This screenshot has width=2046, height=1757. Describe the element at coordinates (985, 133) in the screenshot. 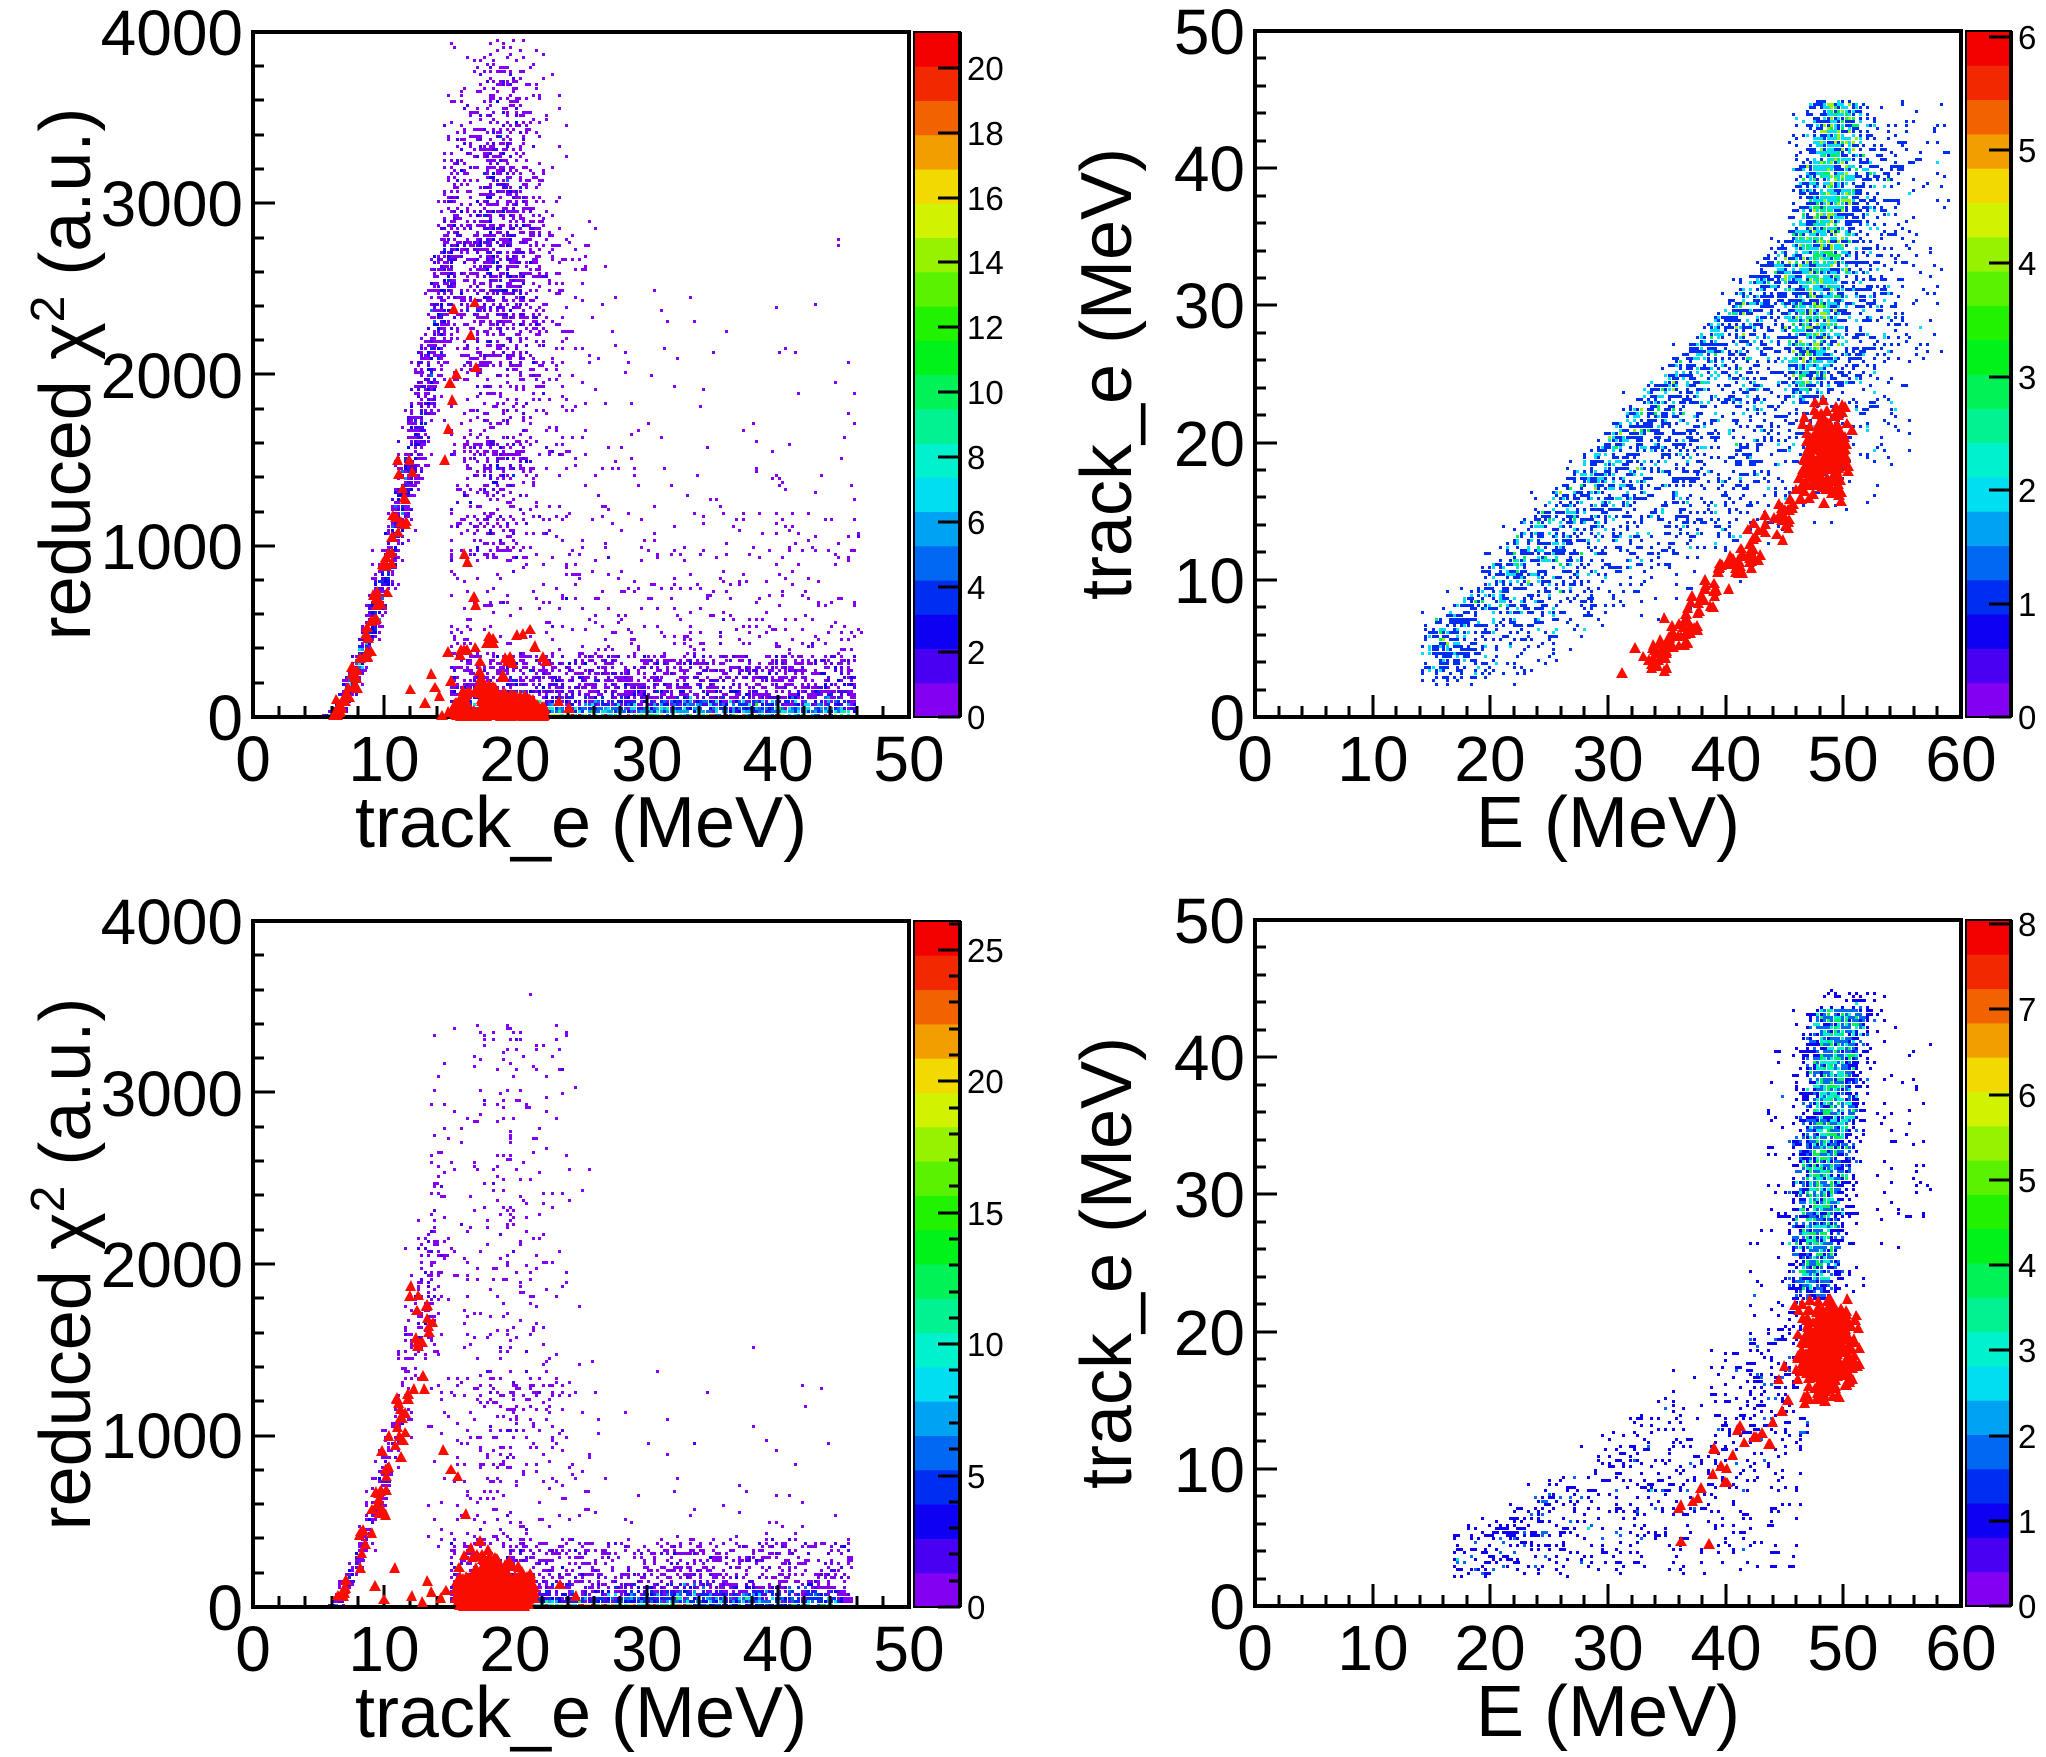

I see `svg-text: 18` at that location.